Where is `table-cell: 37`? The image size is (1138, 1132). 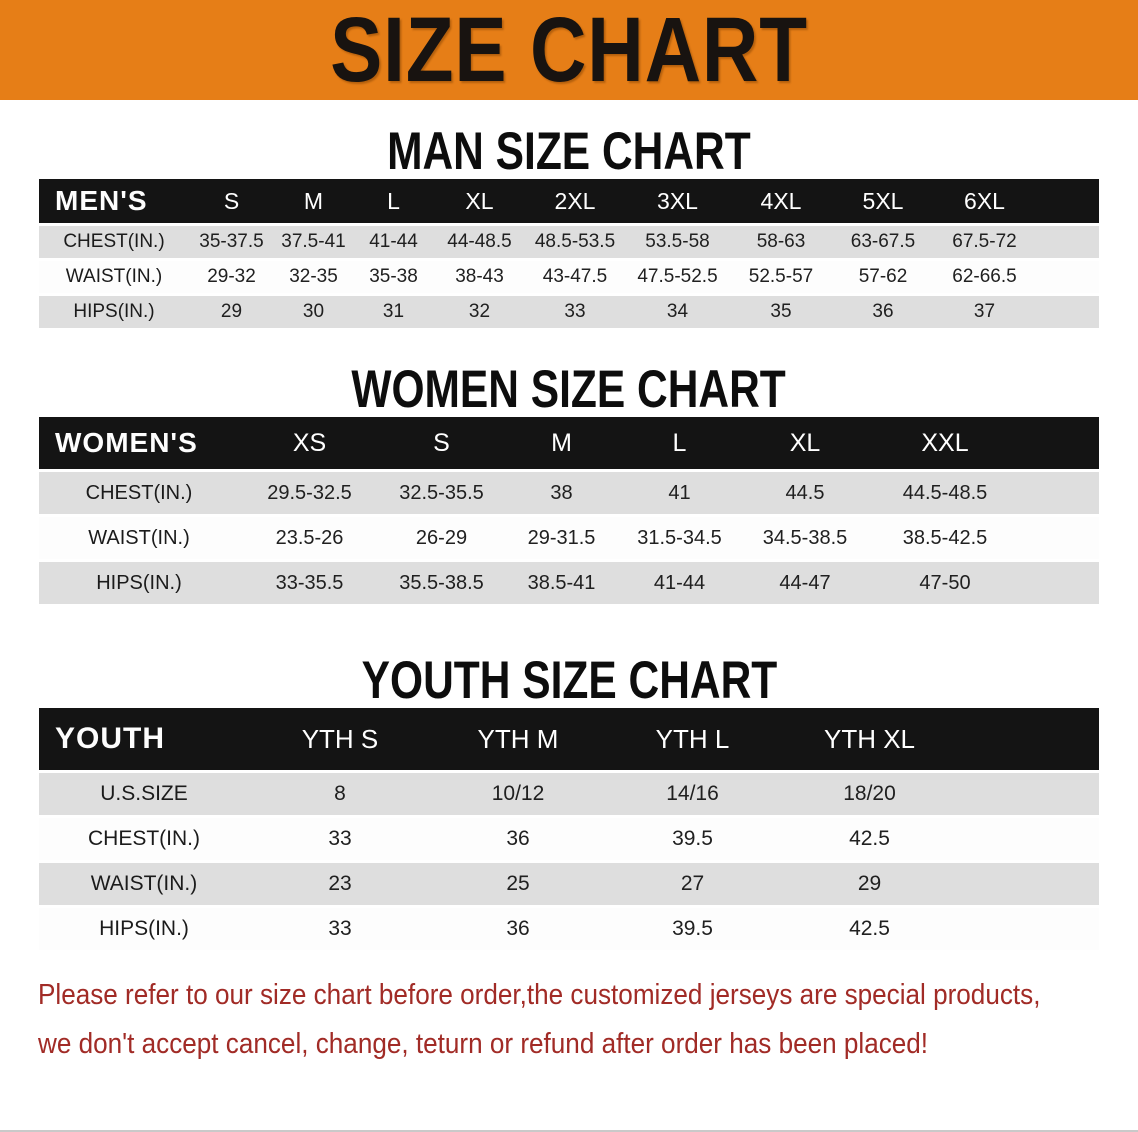
table-cell: 37 is located at coordinates (1016, 312).